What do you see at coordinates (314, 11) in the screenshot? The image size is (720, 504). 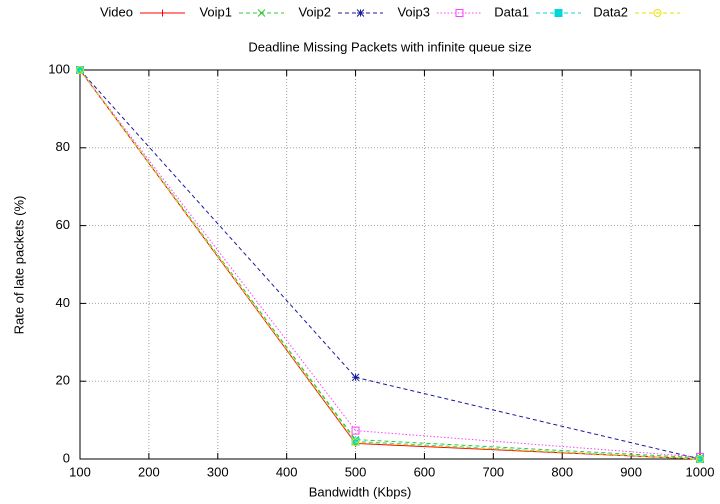 I see `legend-label: Voip2` at bounding box center [314, 11].